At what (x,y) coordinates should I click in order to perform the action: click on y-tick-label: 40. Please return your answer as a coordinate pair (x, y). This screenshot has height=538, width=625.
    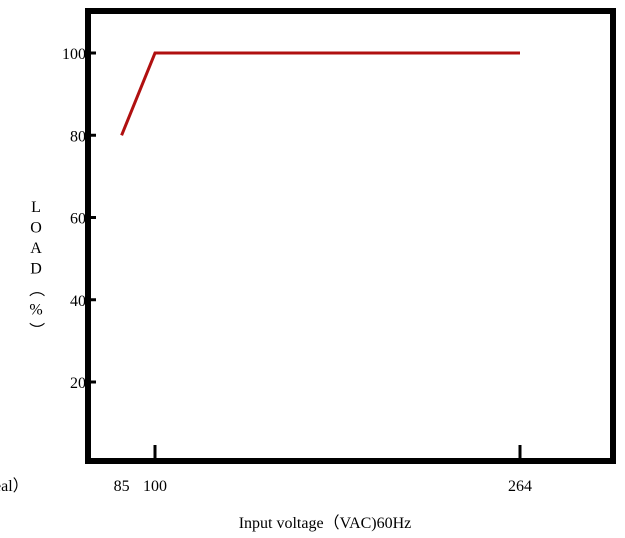
    Looking at the image, I should click on (78, 301).